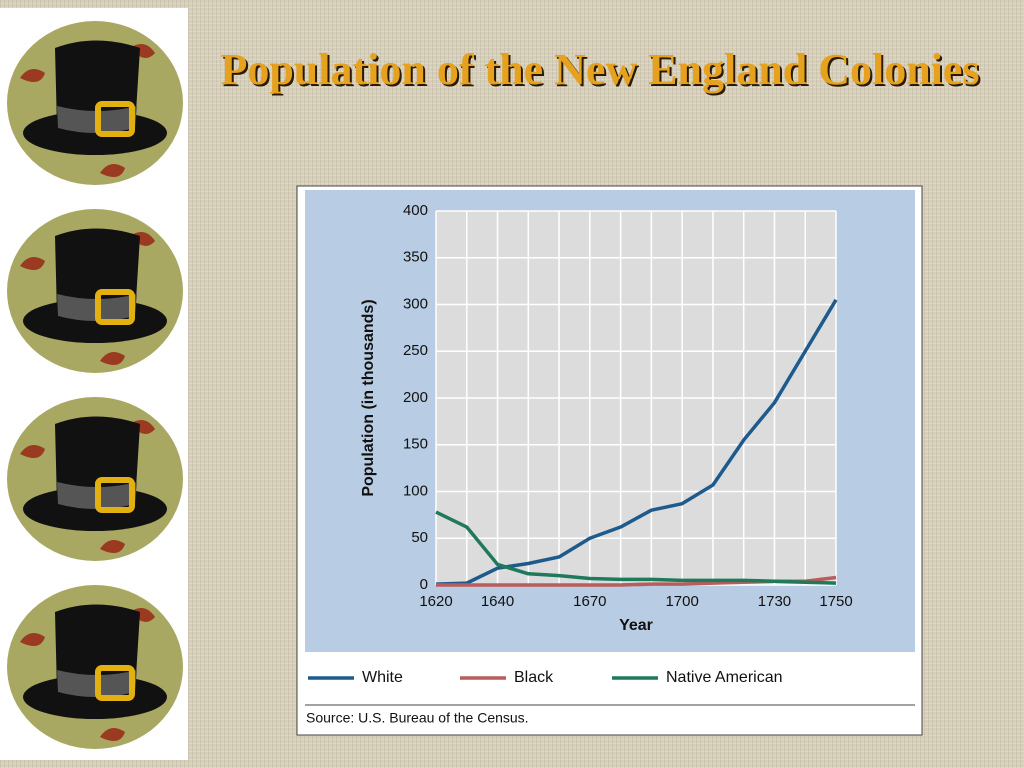  I want to click on y-tick-label: 0, so click(424, 584).